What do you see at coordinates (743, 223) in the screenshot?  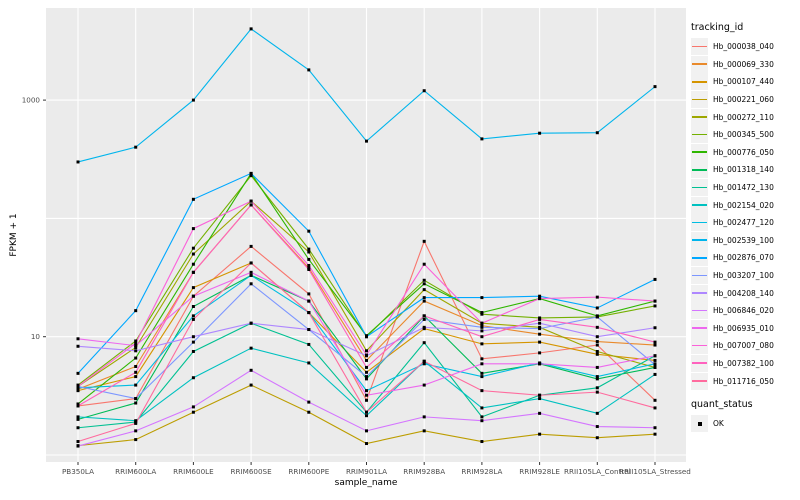 I see `legend-label: Hb_002477_120` at bounding box center [743, 223].